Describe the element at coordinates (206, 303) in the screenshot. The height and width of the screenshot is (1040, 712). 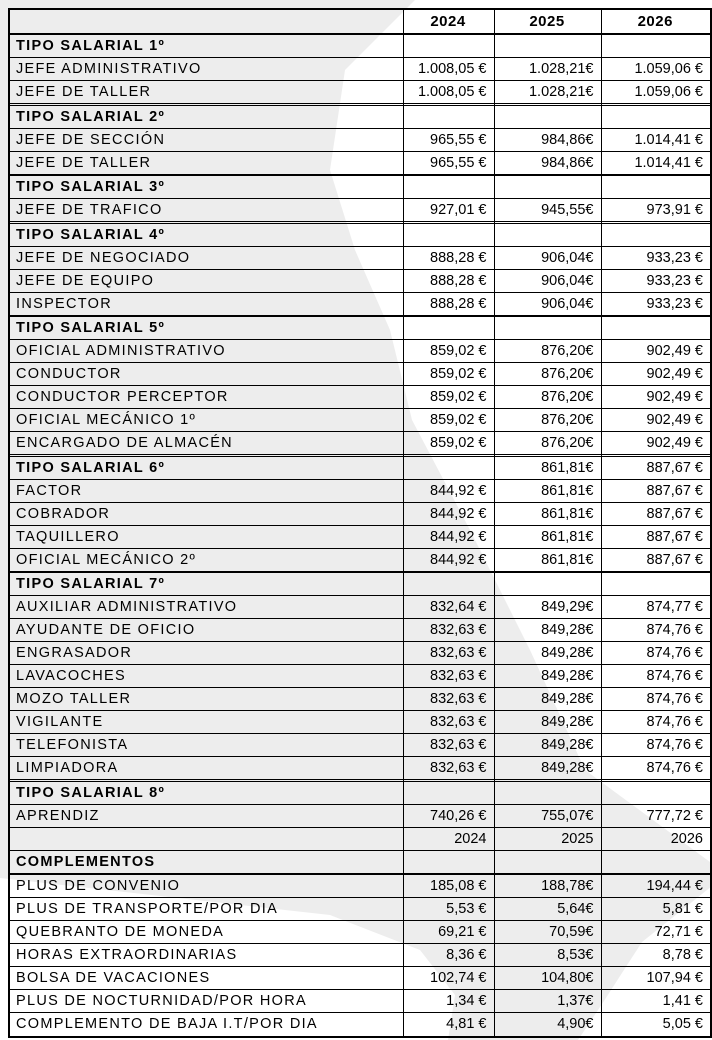
I see `row-label-cell: INSPECTOR` at that location.